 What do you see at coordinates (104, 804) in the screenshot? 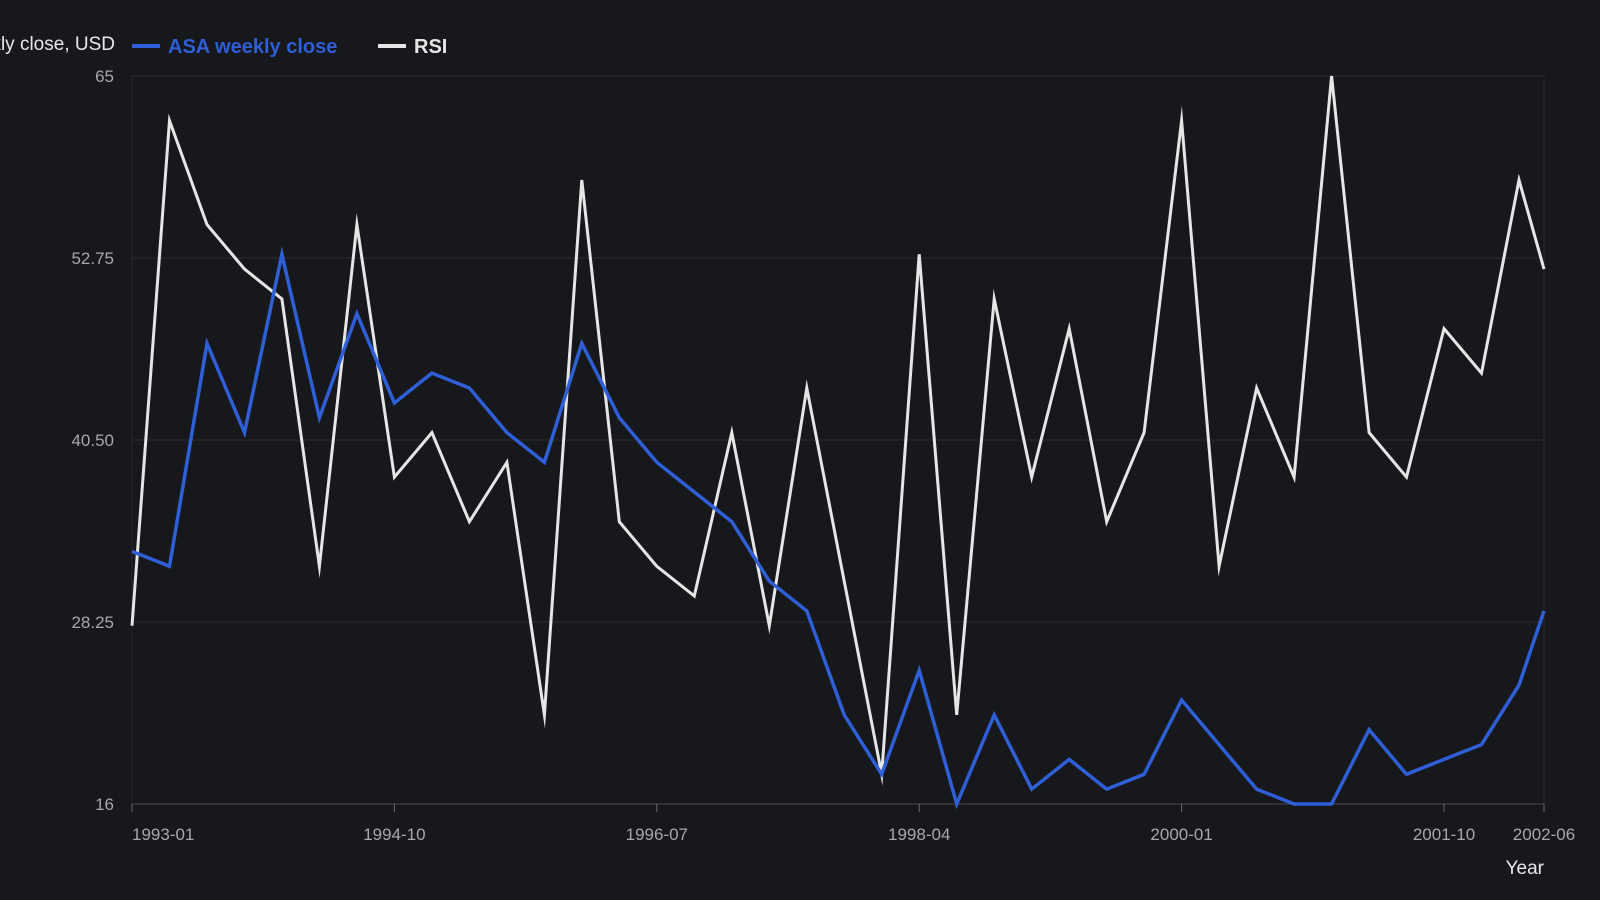
I see `y-tick-label: 16` at bounding box center [104, 804].